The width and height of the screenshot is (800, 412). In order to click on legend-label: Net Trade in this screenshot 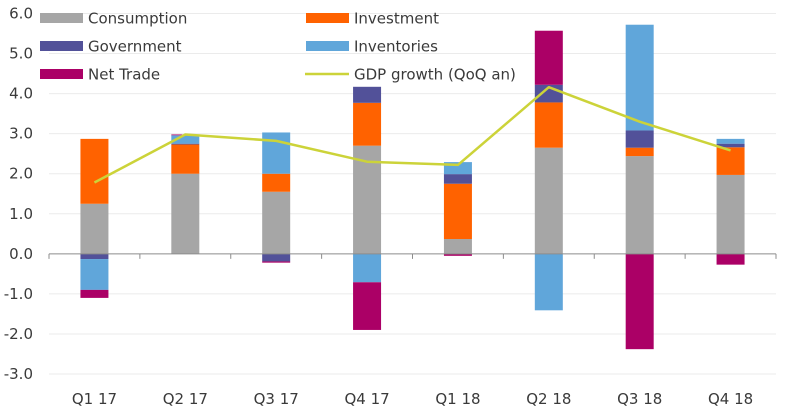, I will do `click(124, 75)`.